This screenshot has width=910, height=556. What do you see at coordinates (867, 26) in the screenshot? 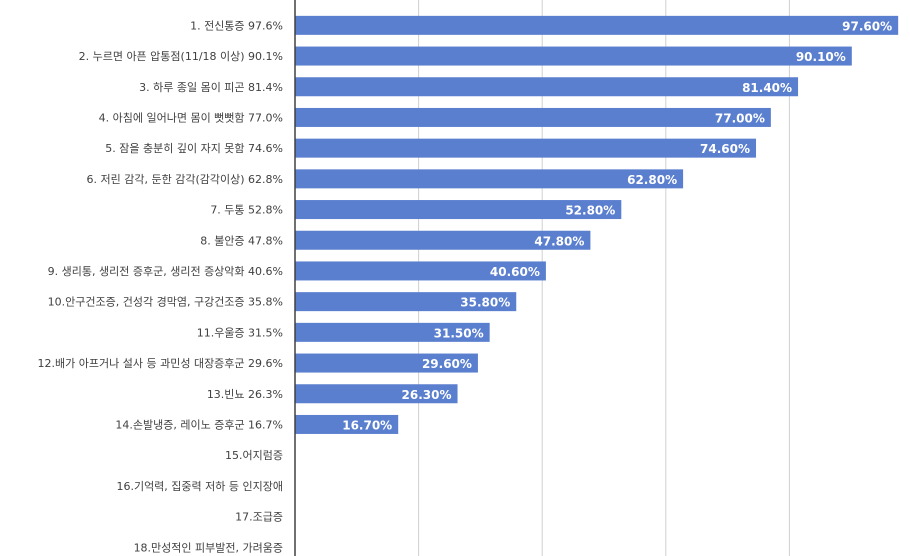
I see `data-label: 97.60%` at bounding box center [867, 26].